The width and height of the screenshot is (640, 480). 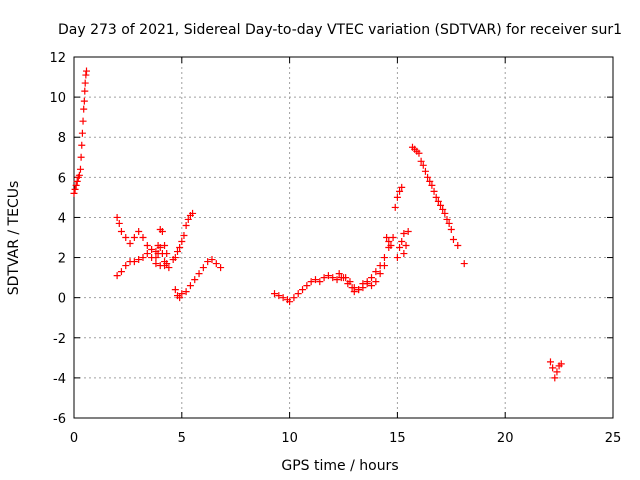 I want to click on y-tick-label: 12, so click(x=57, y=58).